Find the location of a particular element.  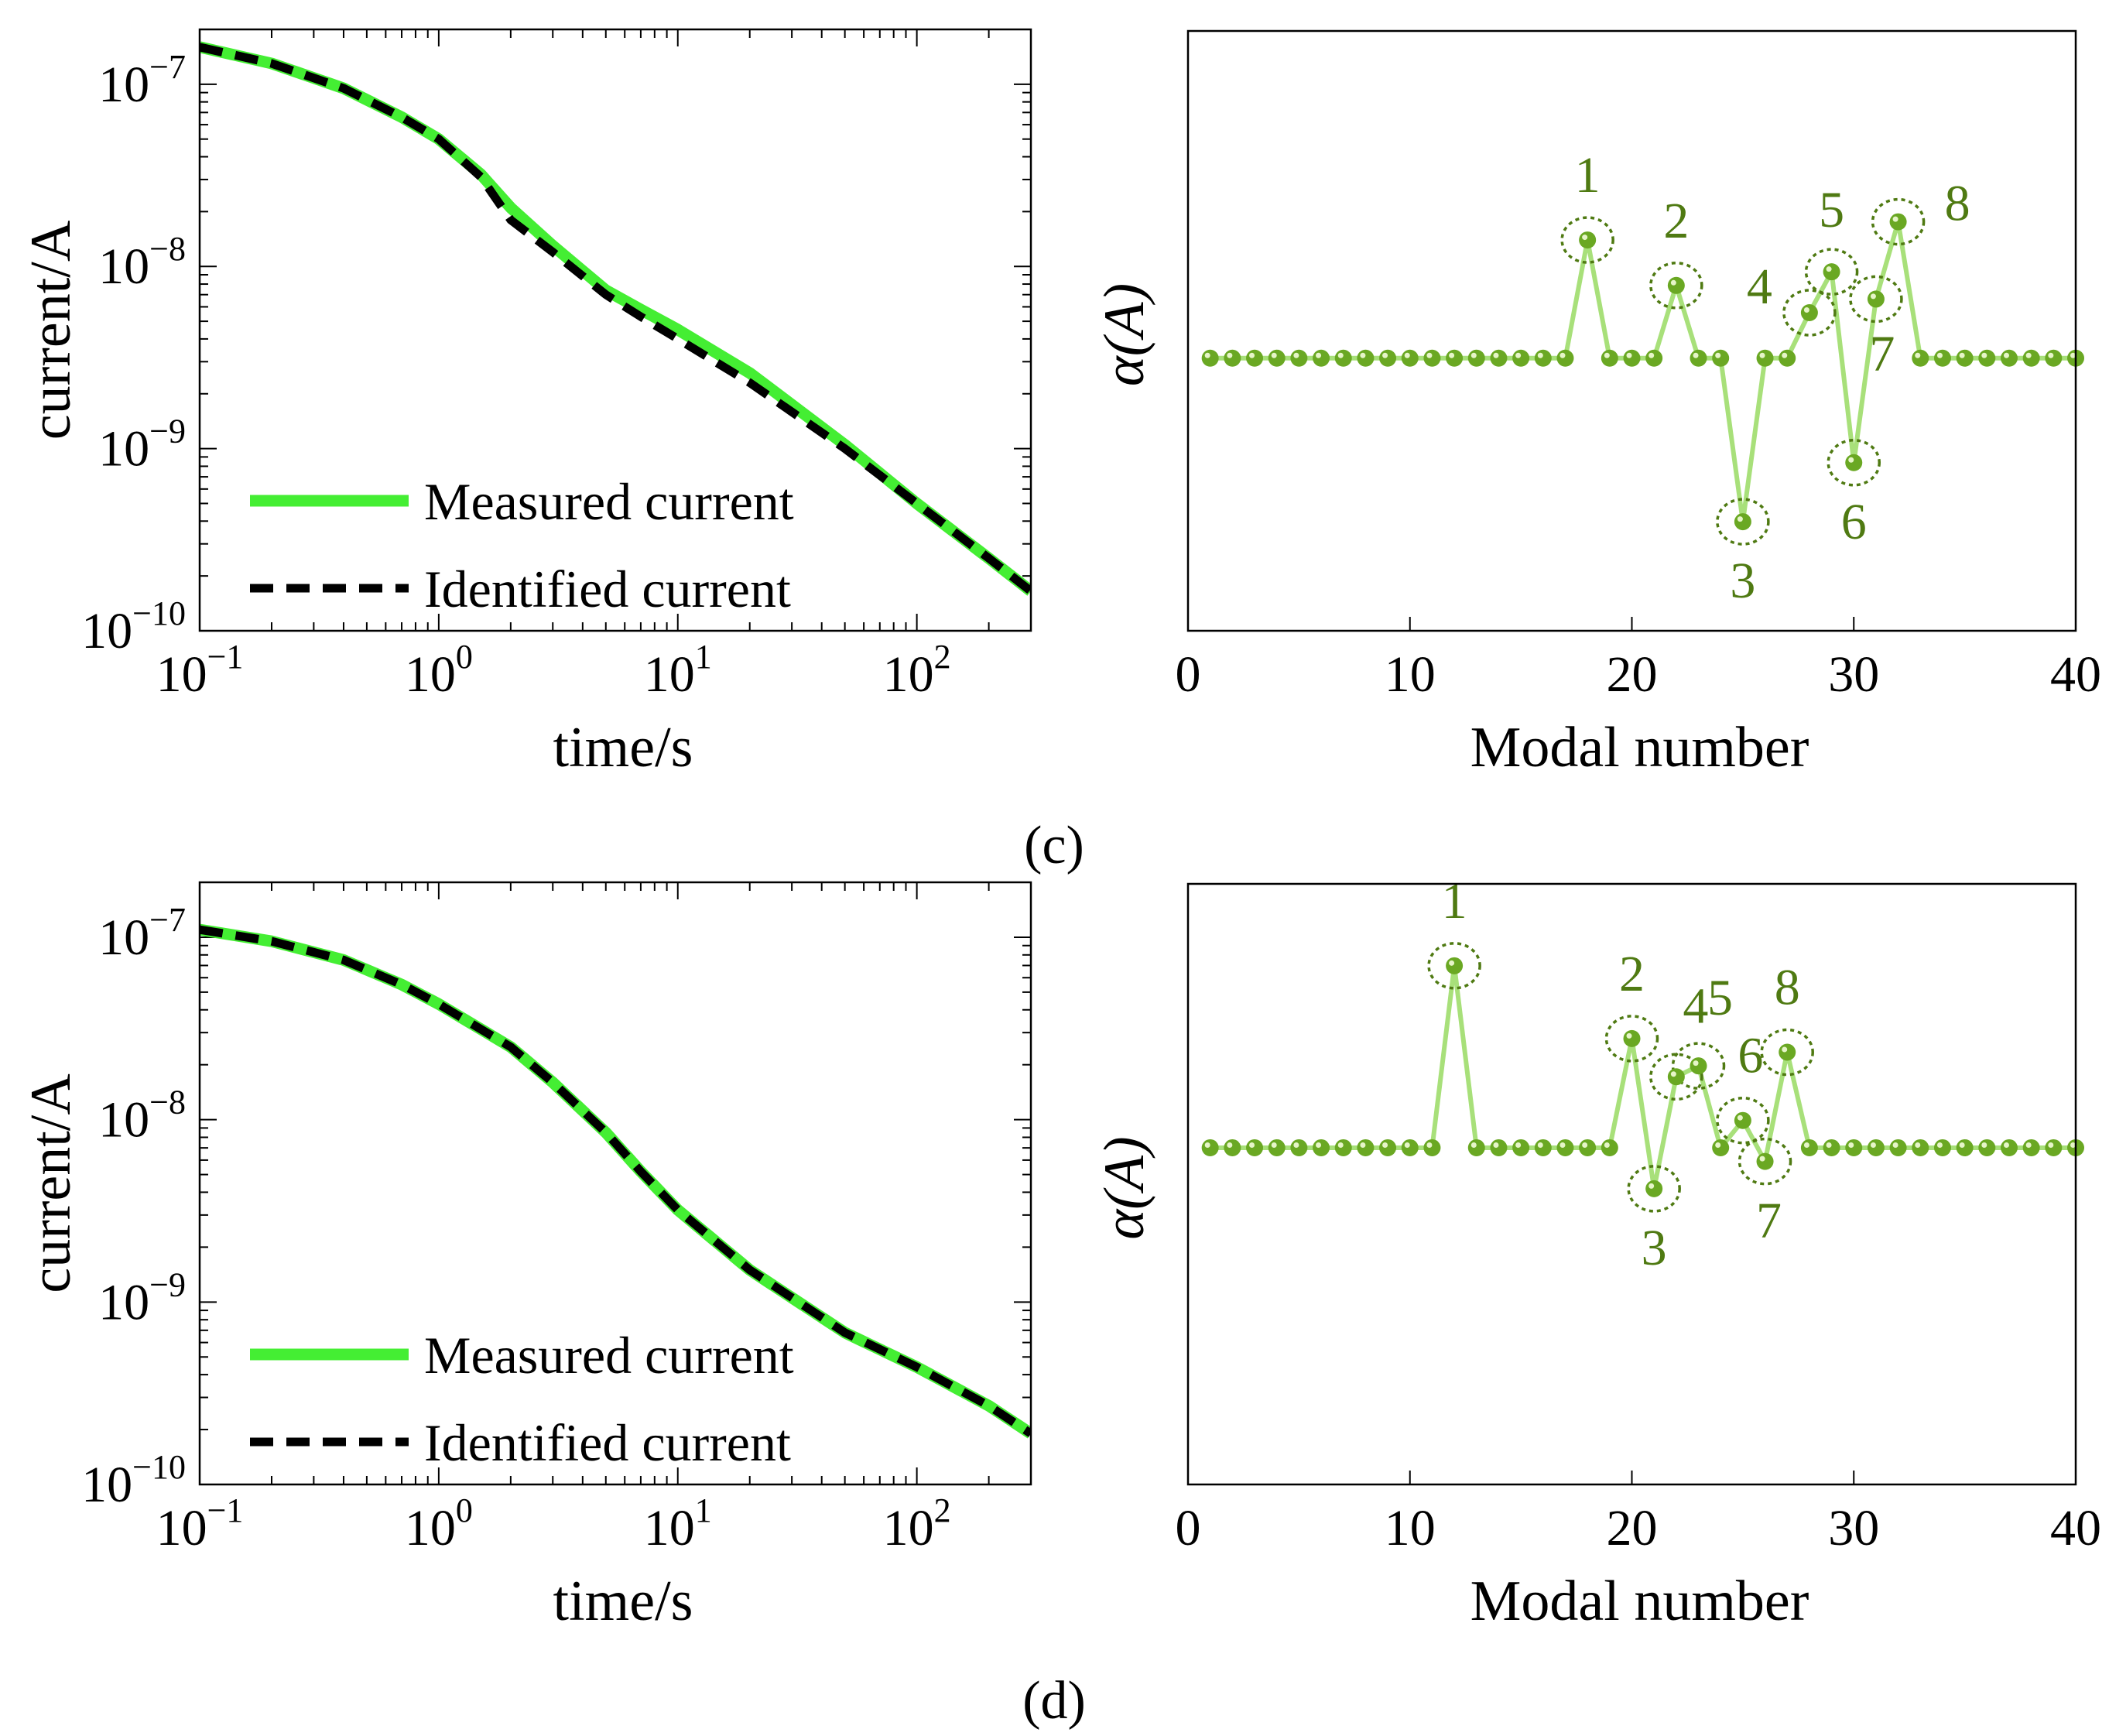

y-tick-exponent: −9 is located at coordinates (167, 431).